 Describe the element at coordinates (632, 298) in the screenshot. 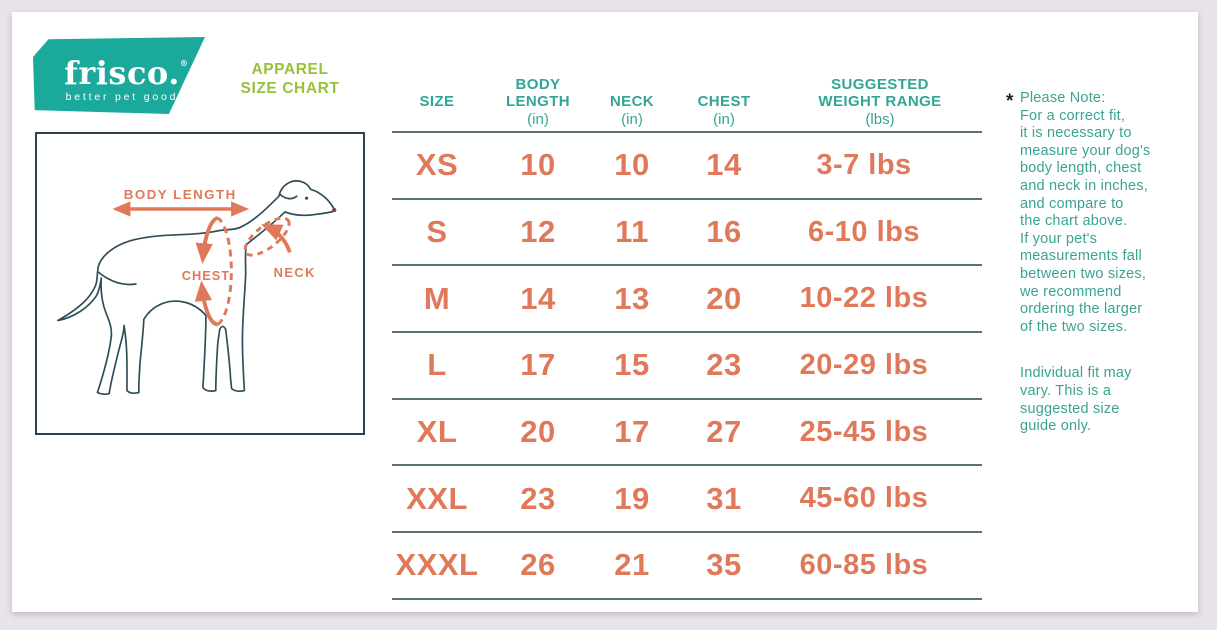

I see `cell-neck: 13` at that location.